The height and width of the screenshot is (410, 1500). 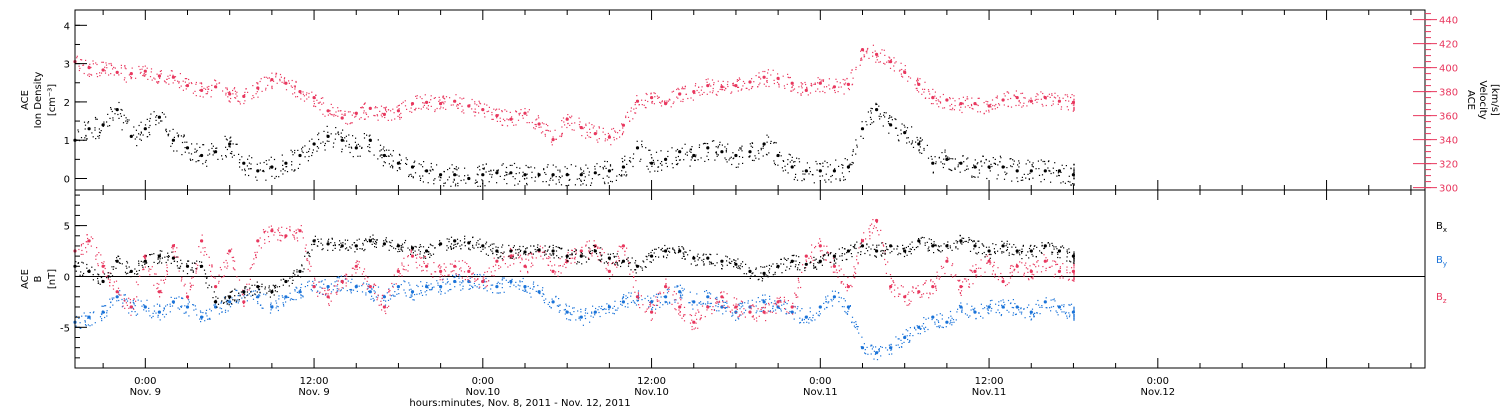 What do you see at coordinates (750, 312) in the screenshot?
I see `bz-point` at bounding box center [750, 312].